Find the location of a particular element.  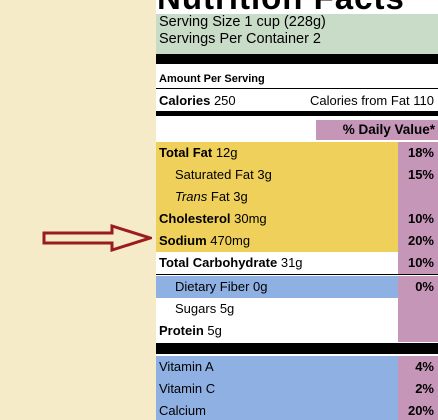

nutrient-row-total-fat: Total Fat 12g 18% is located at coordinates (297, 153).